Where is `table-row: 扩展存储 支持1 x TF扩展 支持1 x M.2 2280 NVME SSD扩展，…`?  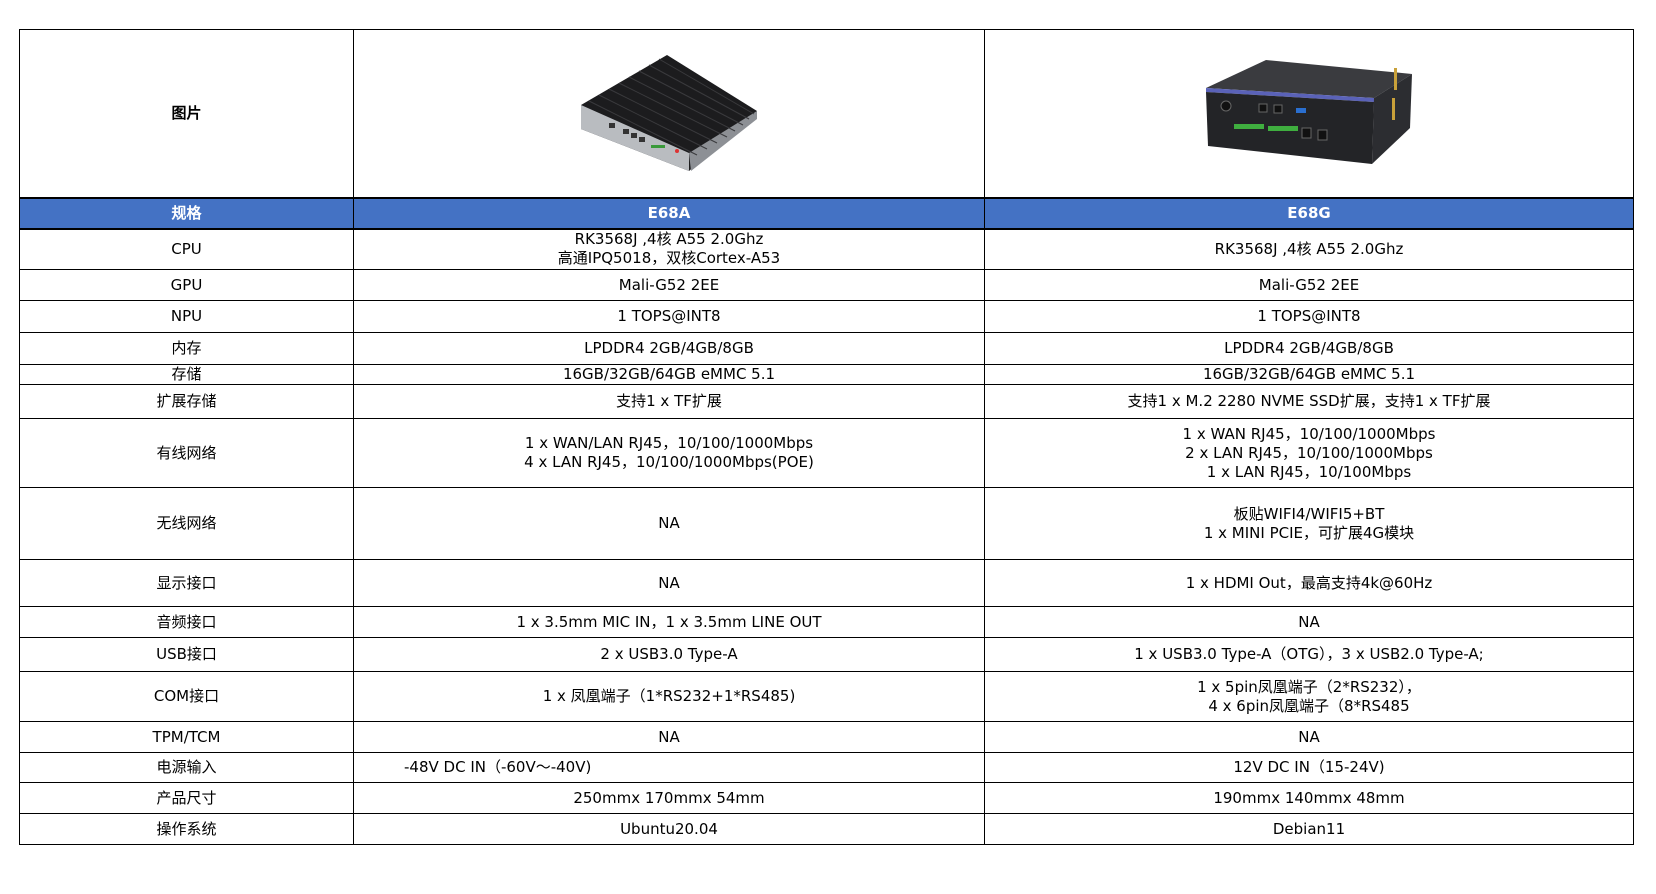 table-row: 扩展存储 支持1 x TF扩展 支持1 x M.2 2280 NVME SSD扩展，… is located at coordinates (826, 401).